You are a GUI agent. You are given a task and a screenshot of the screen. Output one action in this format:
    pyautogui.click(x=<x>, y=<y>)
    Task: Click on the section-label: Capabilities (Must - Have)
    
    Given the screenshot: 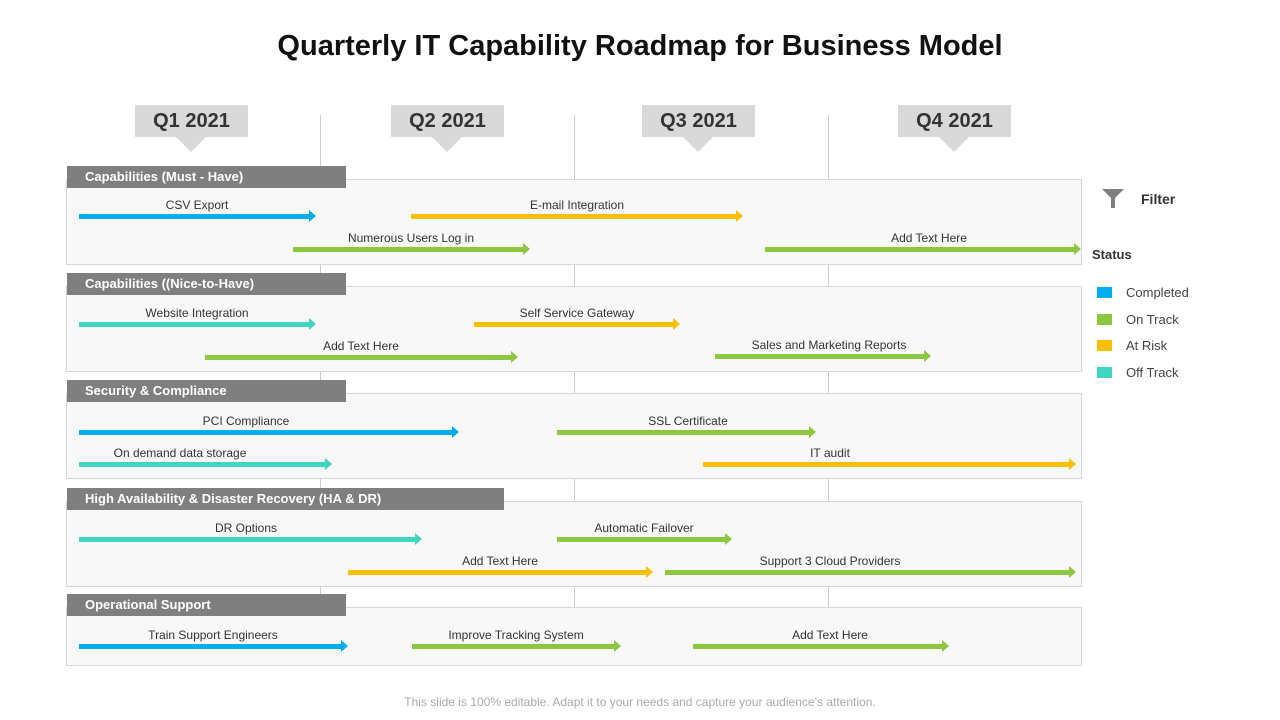 What is the action you would take?
    pyautogui.click(x=206, y=177)
    